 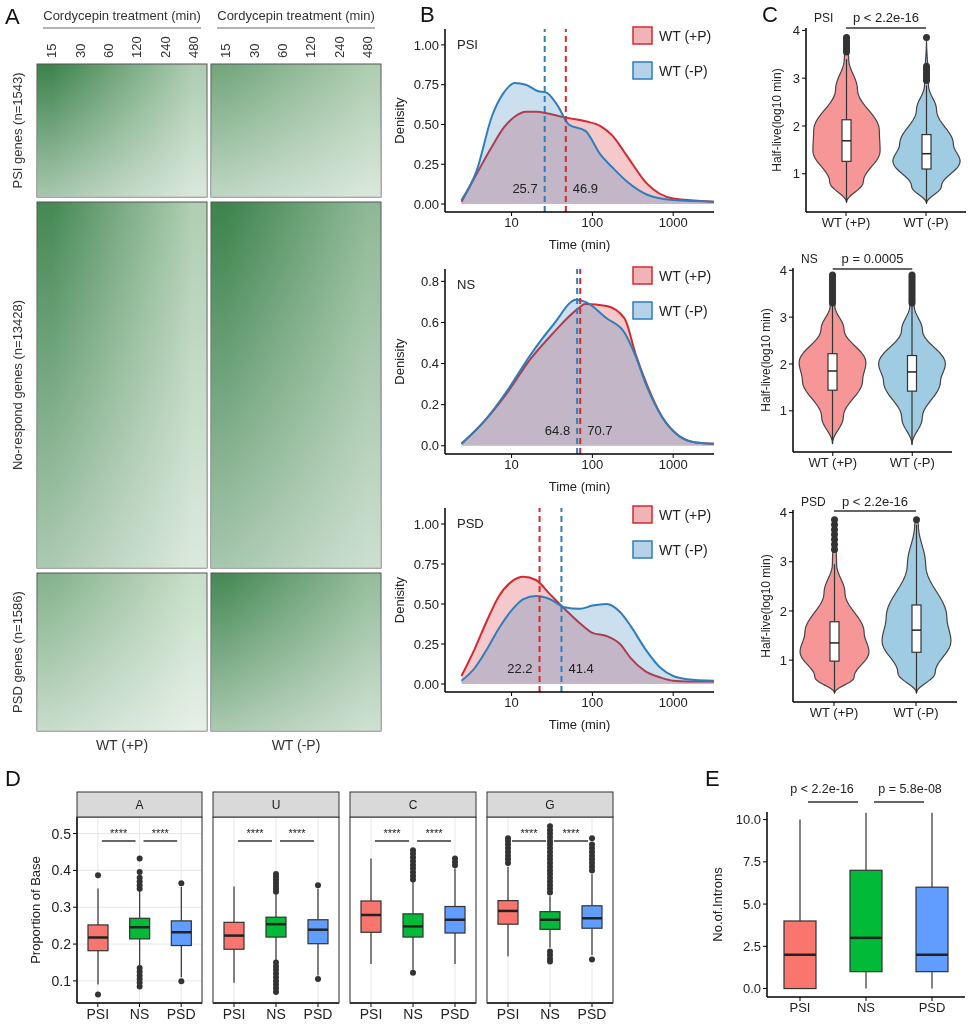 What do you see at coordinates (426, 684) in the screenshot?
I see `y-tick-label: 0.00` at bounding box center [426, 684].